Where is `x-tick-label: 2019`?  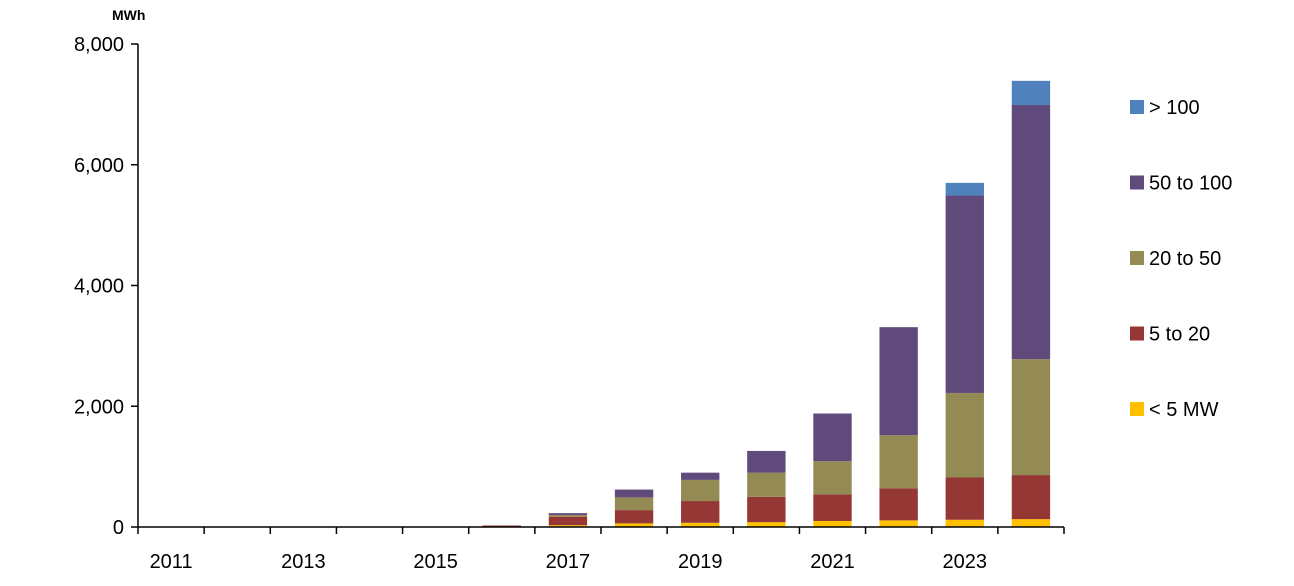 x-tick-label: 2019 is located at coordinates (700, 562).